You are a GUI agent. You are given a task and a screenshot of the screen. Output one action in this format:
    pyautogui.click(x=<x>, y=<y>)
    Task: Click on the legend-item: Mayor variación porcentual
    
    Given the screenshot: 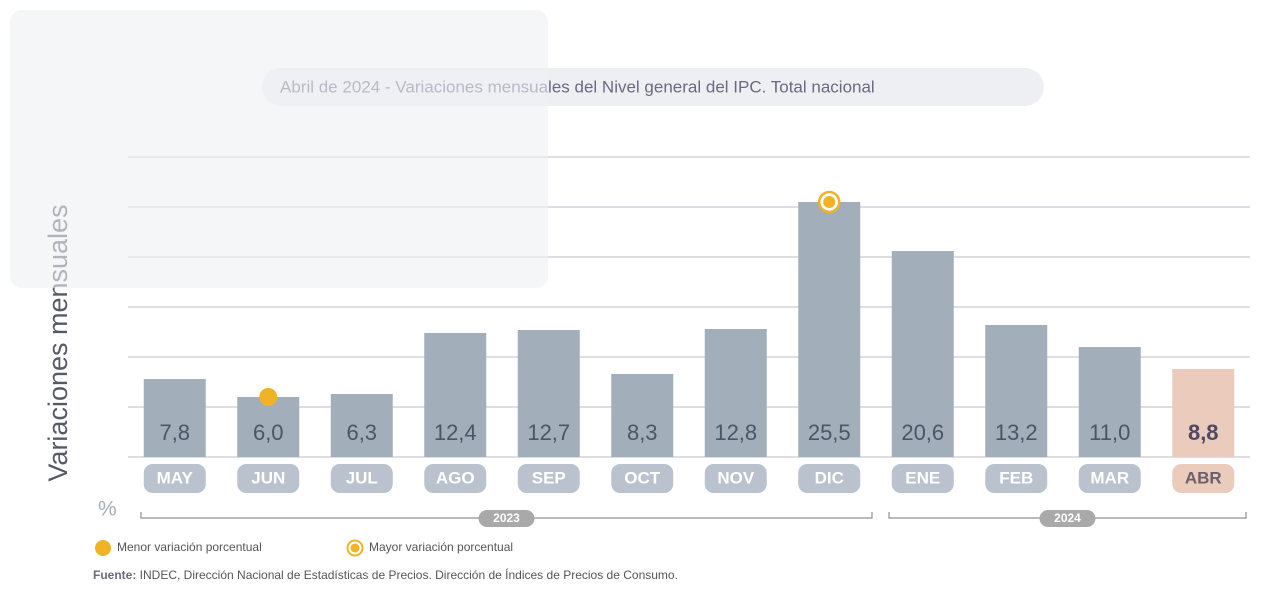 What is the action you would take?
    pyautogui.click(x=429, y=548)
    